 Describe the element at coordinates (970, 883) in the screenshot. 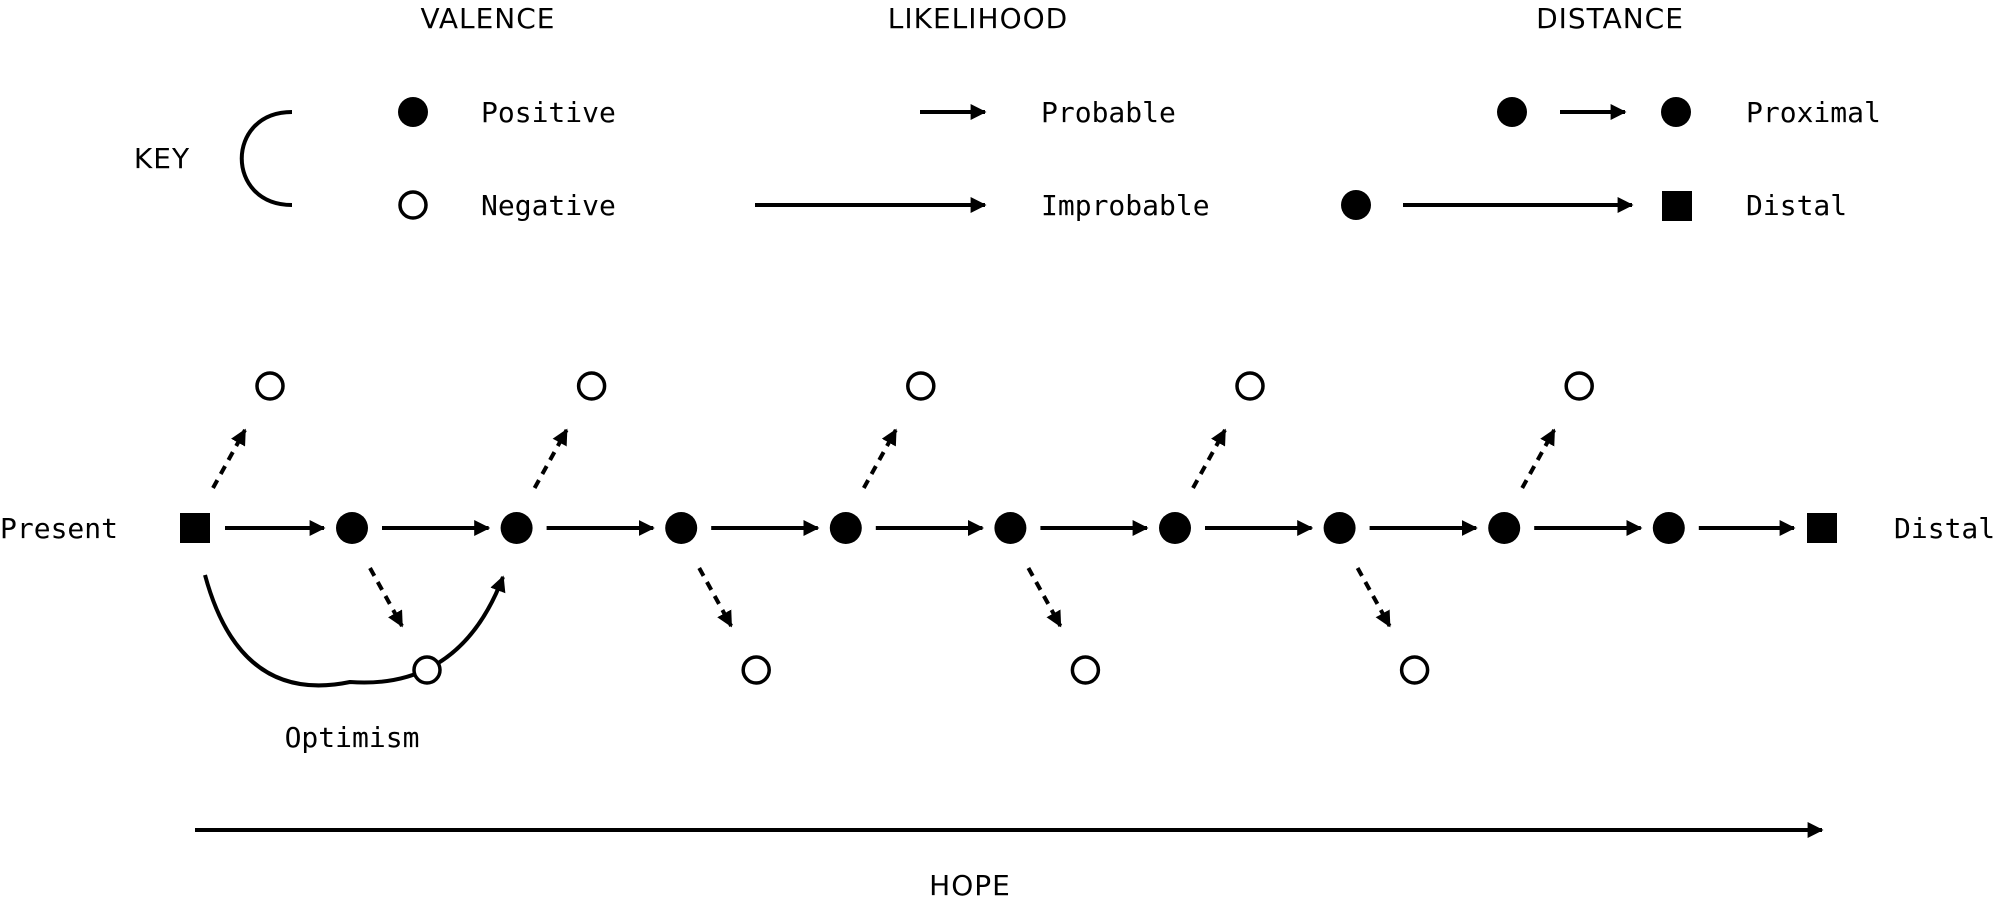

I see `hope-label: HOPE` at that location.